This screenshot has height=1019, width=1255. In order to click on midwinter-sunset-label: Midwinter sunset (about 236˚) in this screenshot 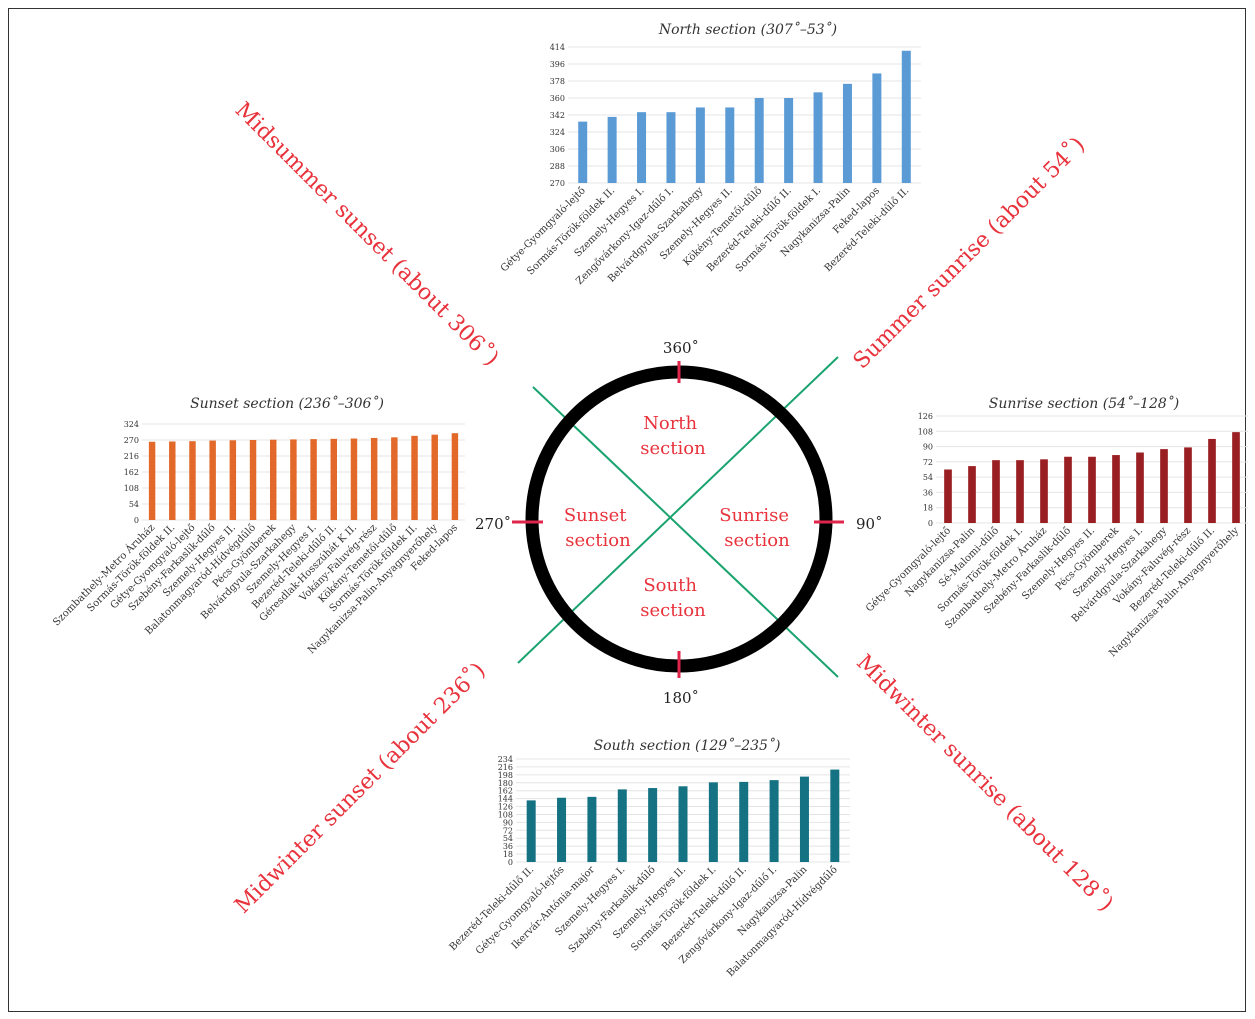, I will do `click(360, 788)`.